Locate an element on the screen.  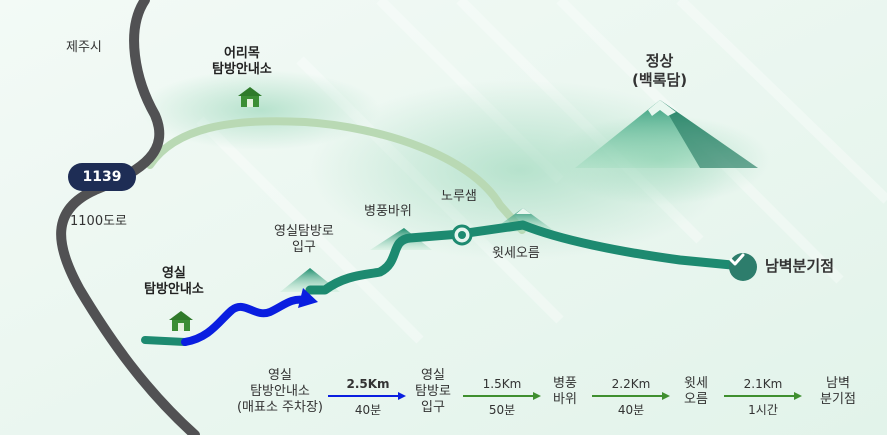
eorimok-label: 어리목 탐방안내소 is located at coordinates (242, 61).